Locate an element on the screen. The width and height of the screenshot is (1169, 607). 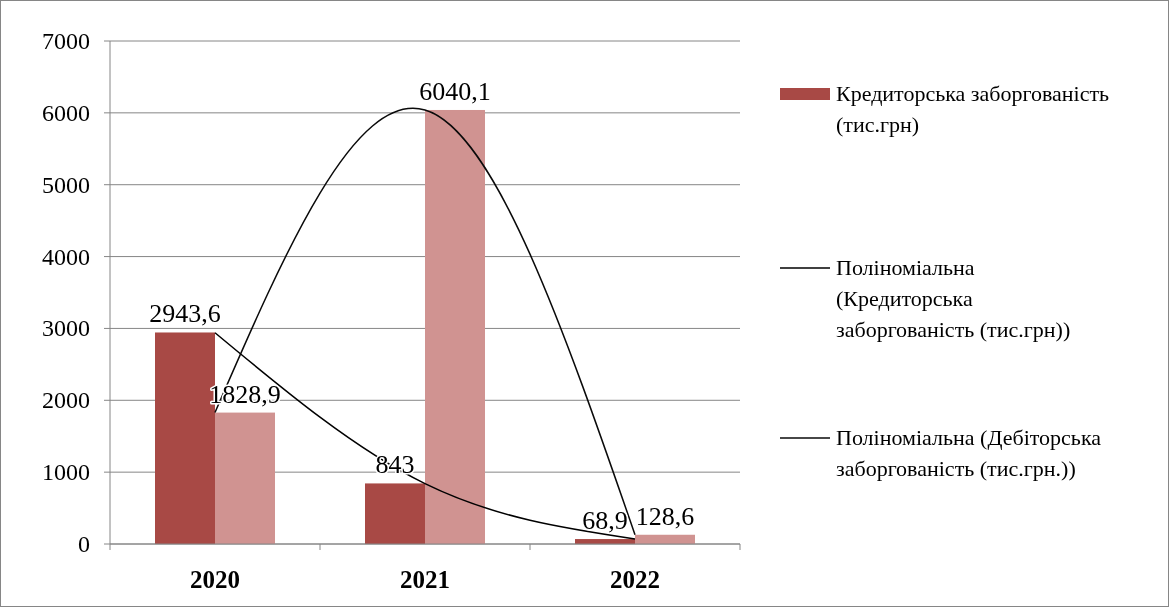
y-tick-label: 6000 is located at coordinates (66, 112).